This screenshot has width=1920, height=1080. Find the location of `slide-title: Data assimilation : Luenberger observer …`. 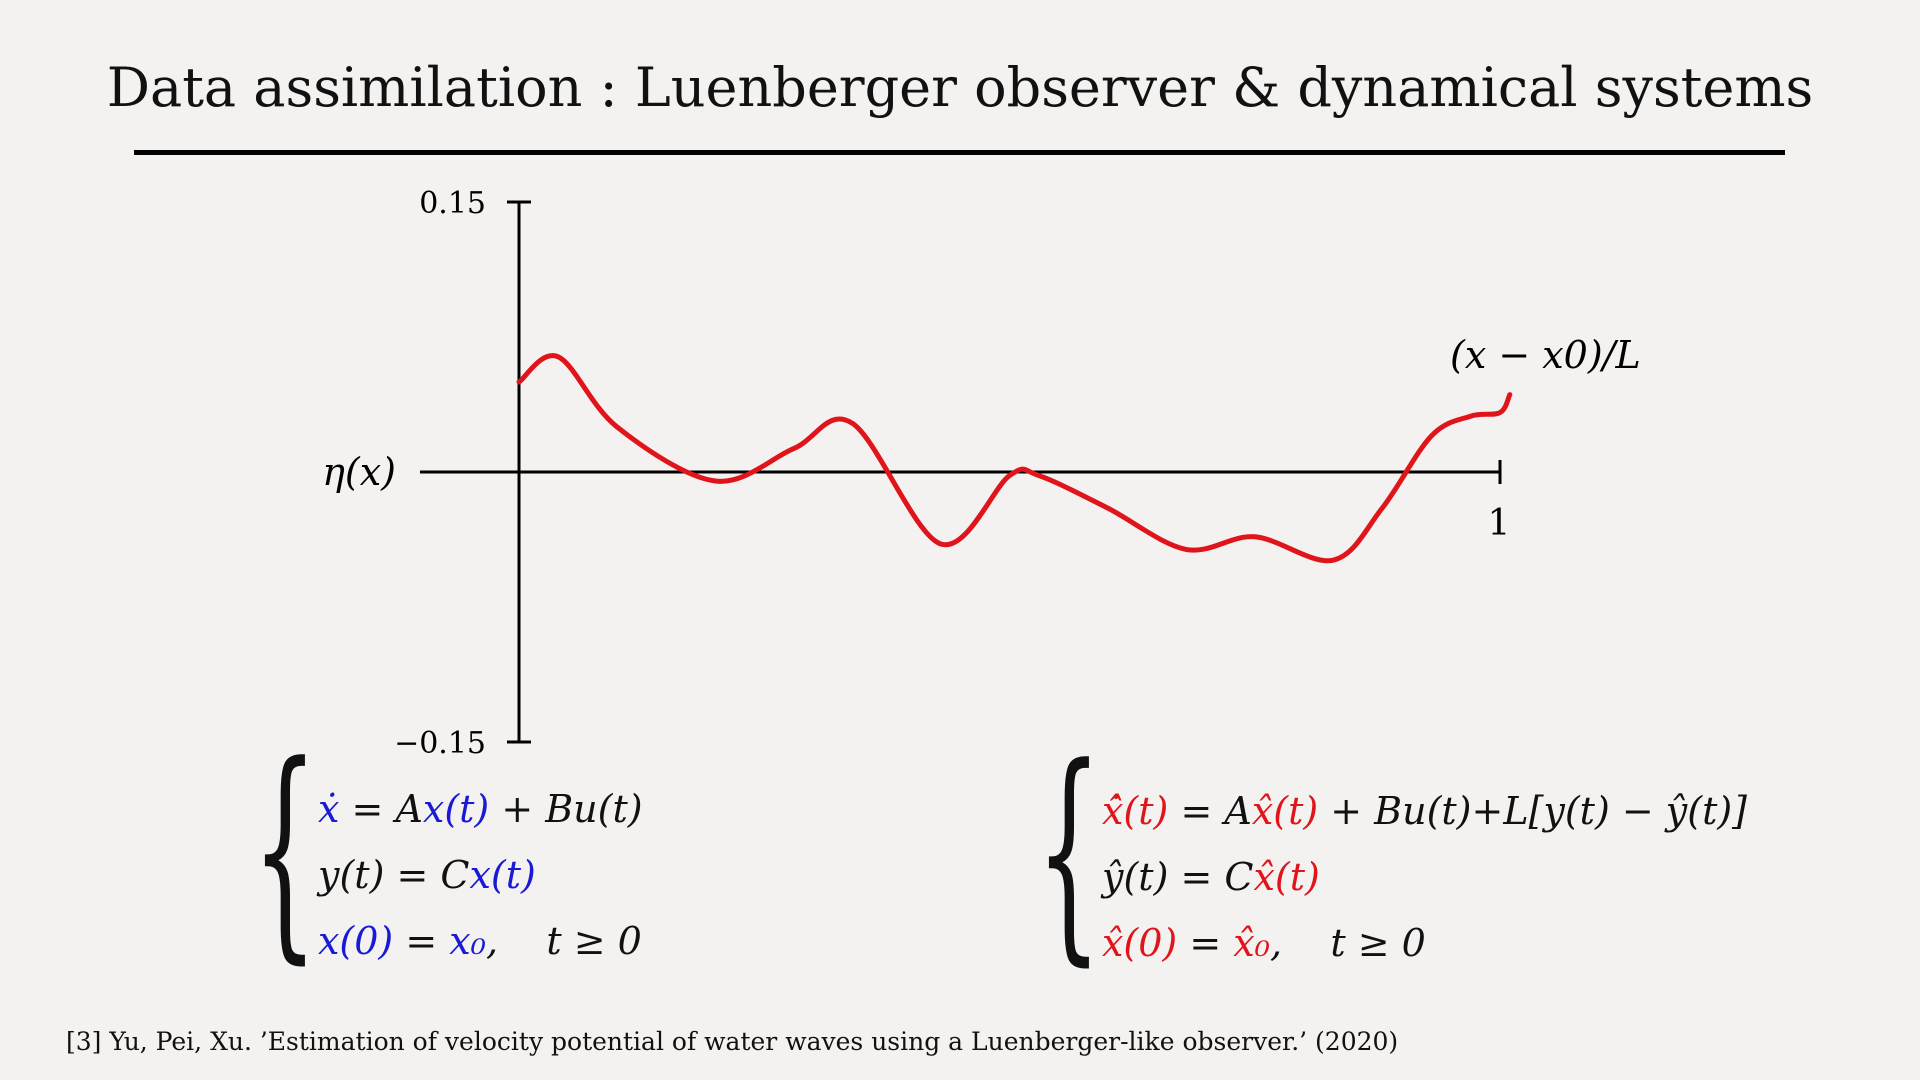

slide-title: Data assimilation : Luenberger observer … is located at coordinates (960, 87).